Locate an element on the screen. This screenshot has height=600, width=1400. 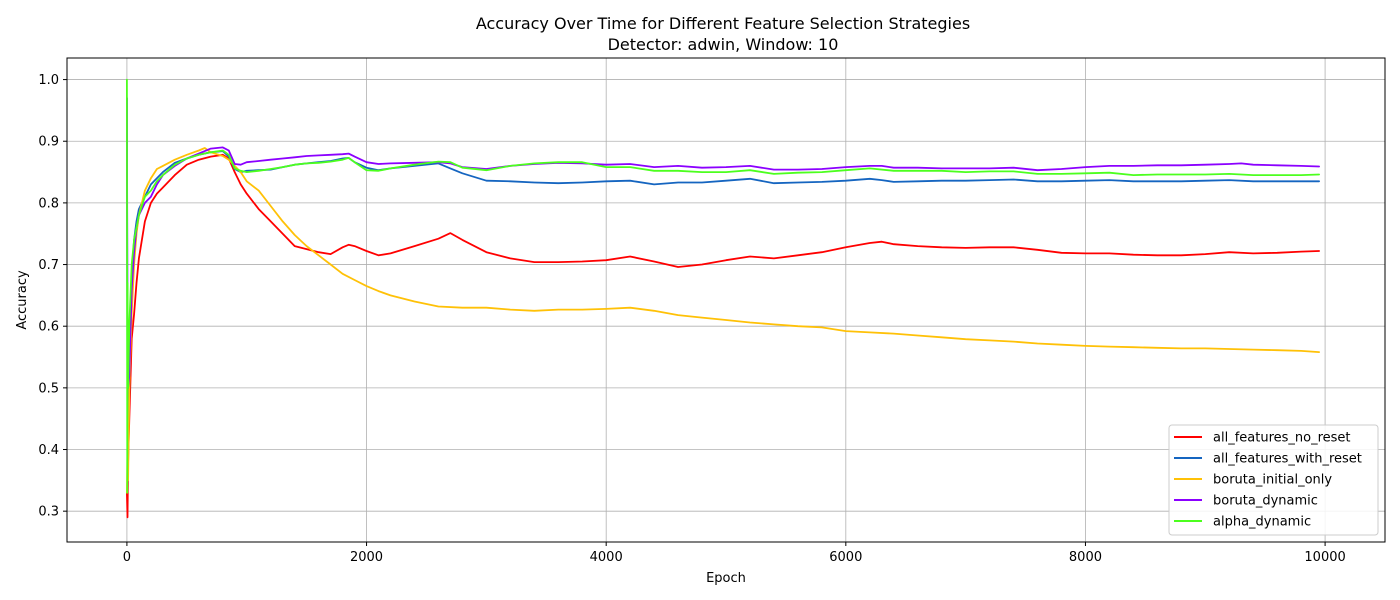
legend-box is located at coordinates (1273, 480).